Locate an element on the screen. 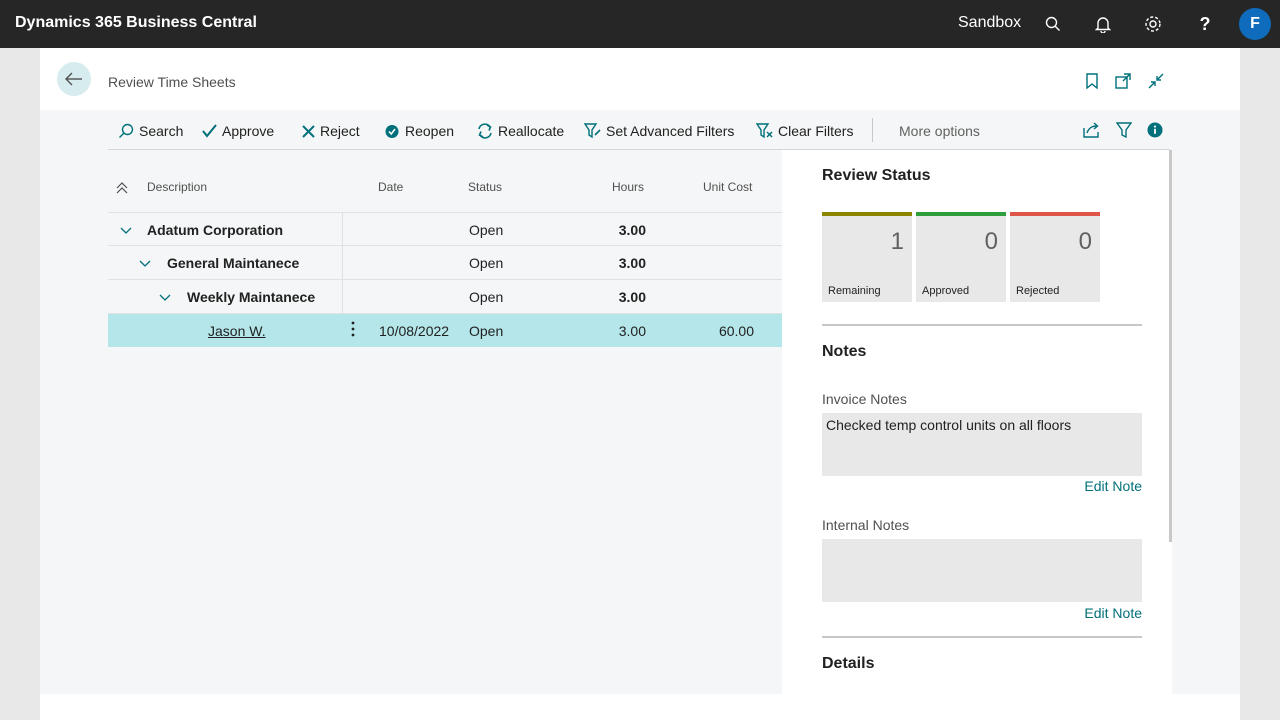 The image size is (1280, 720). approved-tile: 0 Approved is located at coordinates (961, 257).